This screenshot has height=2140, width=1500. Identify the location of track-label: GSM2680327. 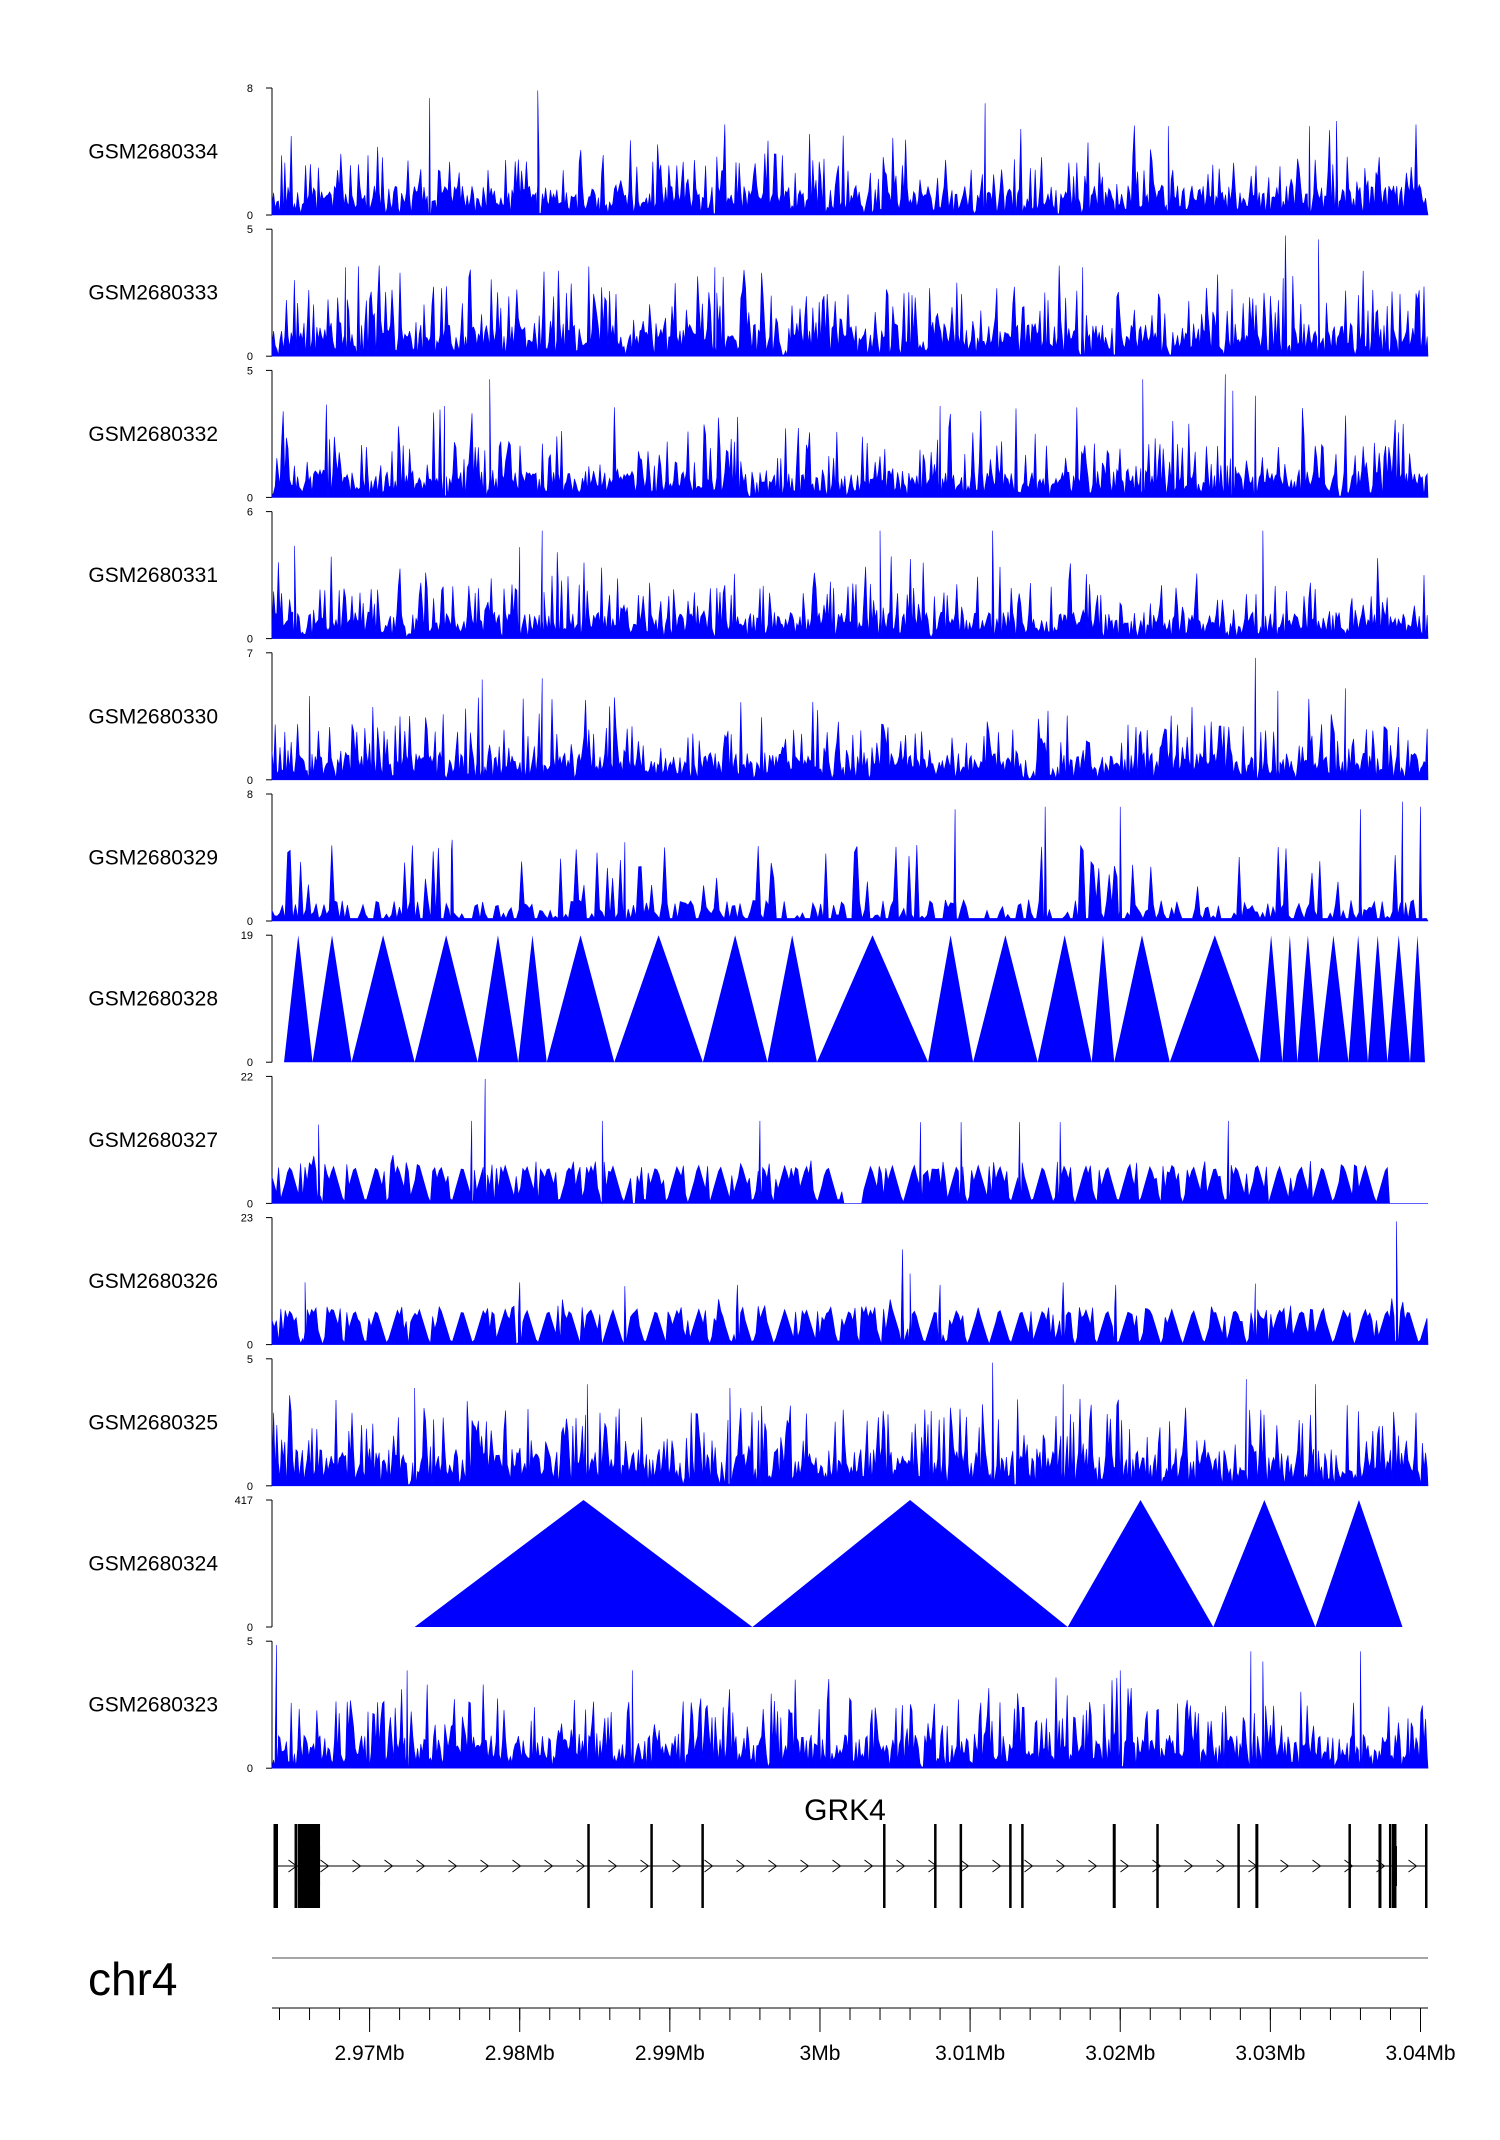
(153, 1140).